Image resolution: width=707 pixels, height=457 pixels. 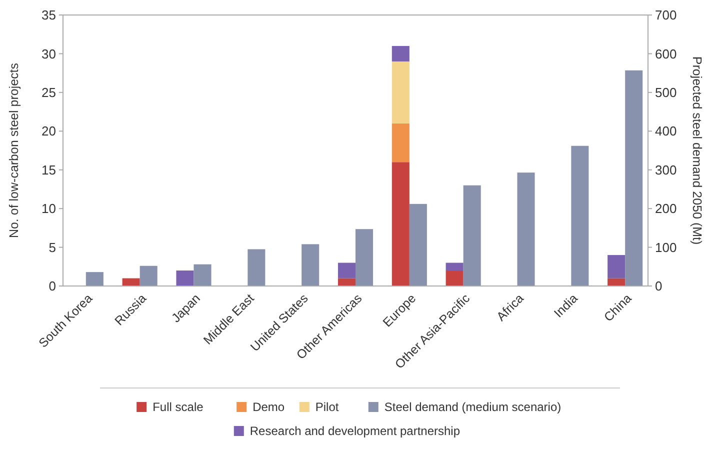 I want to click on y-axis-title: No. of low-carbon steel projects, so click(x=14, y=150).